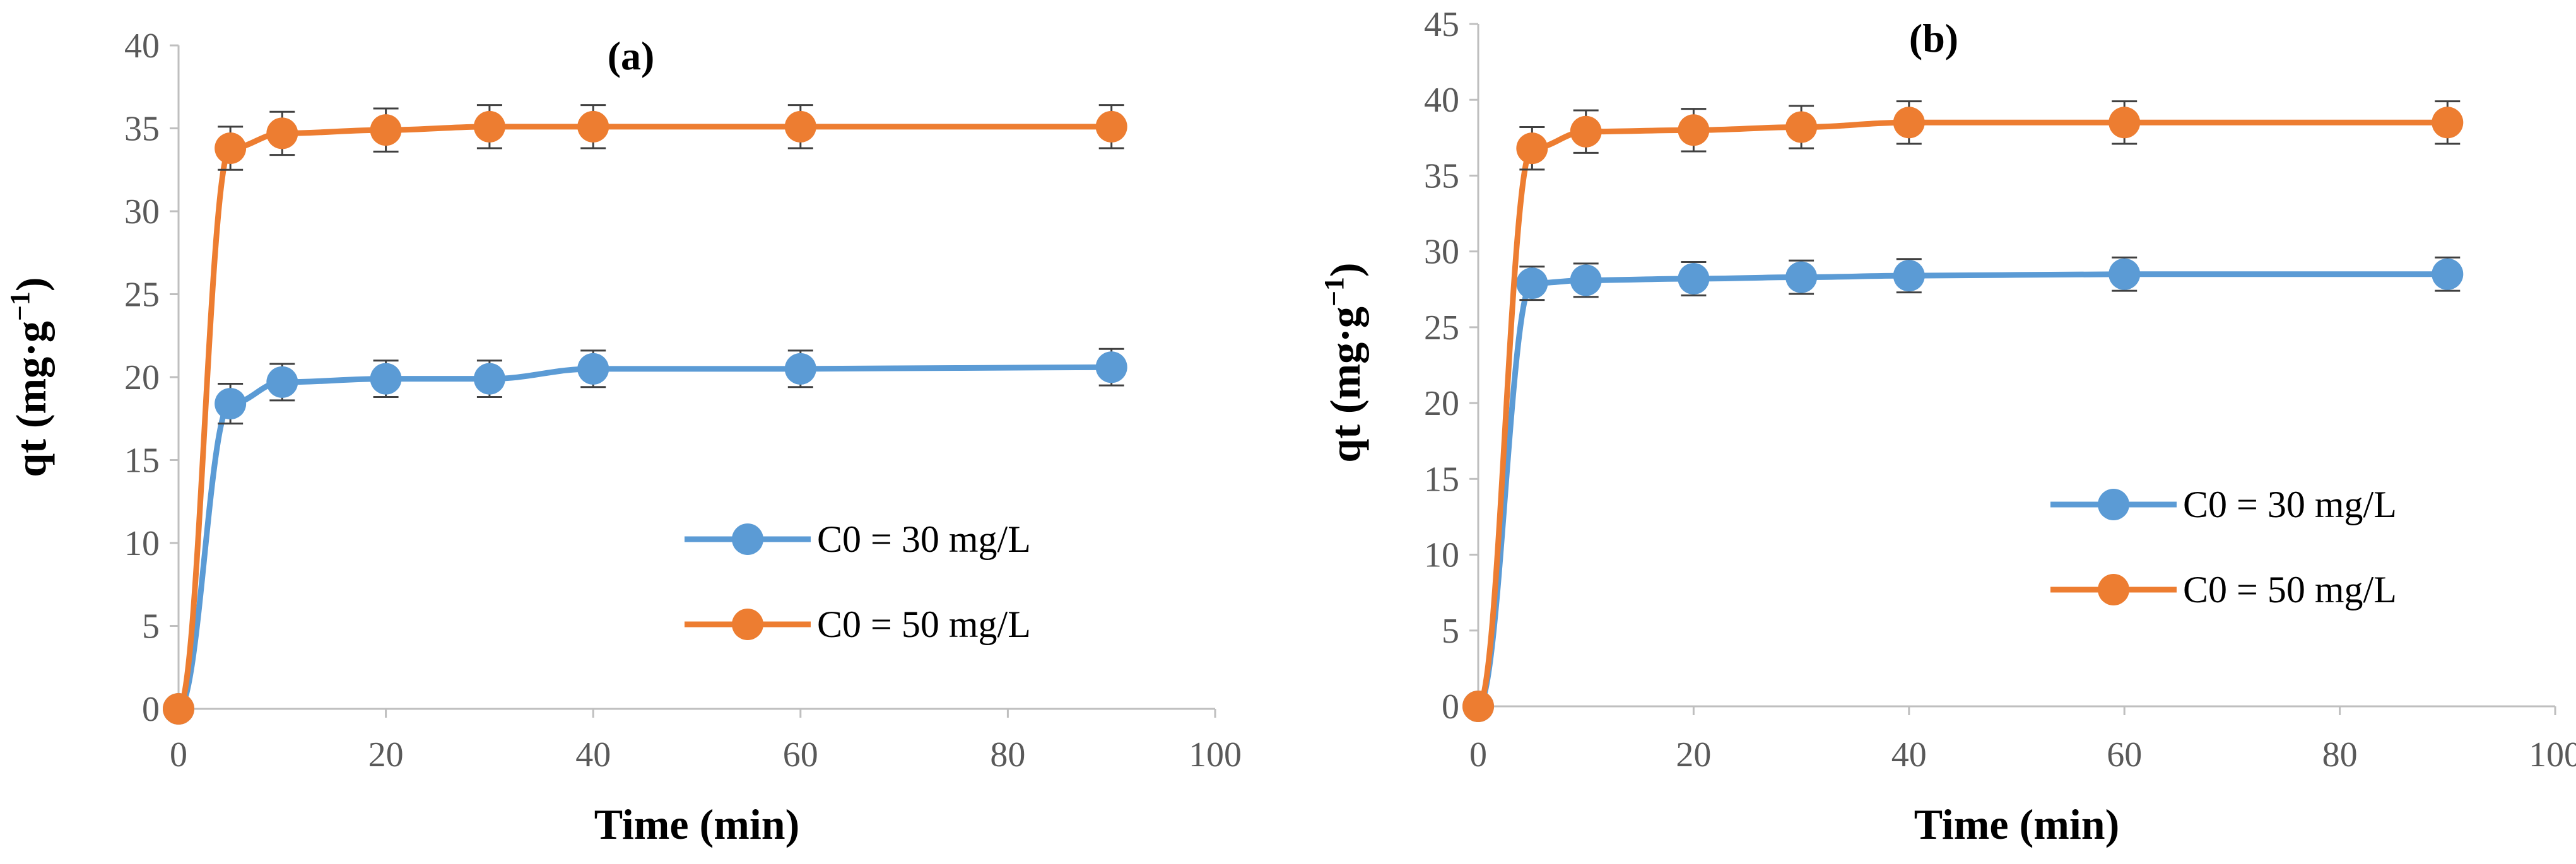 The image size is (2576, 864). Describe the element at coordinates (142, 461) in the screenshot. I see `chart-a-y-tick-label: 15` at that location.